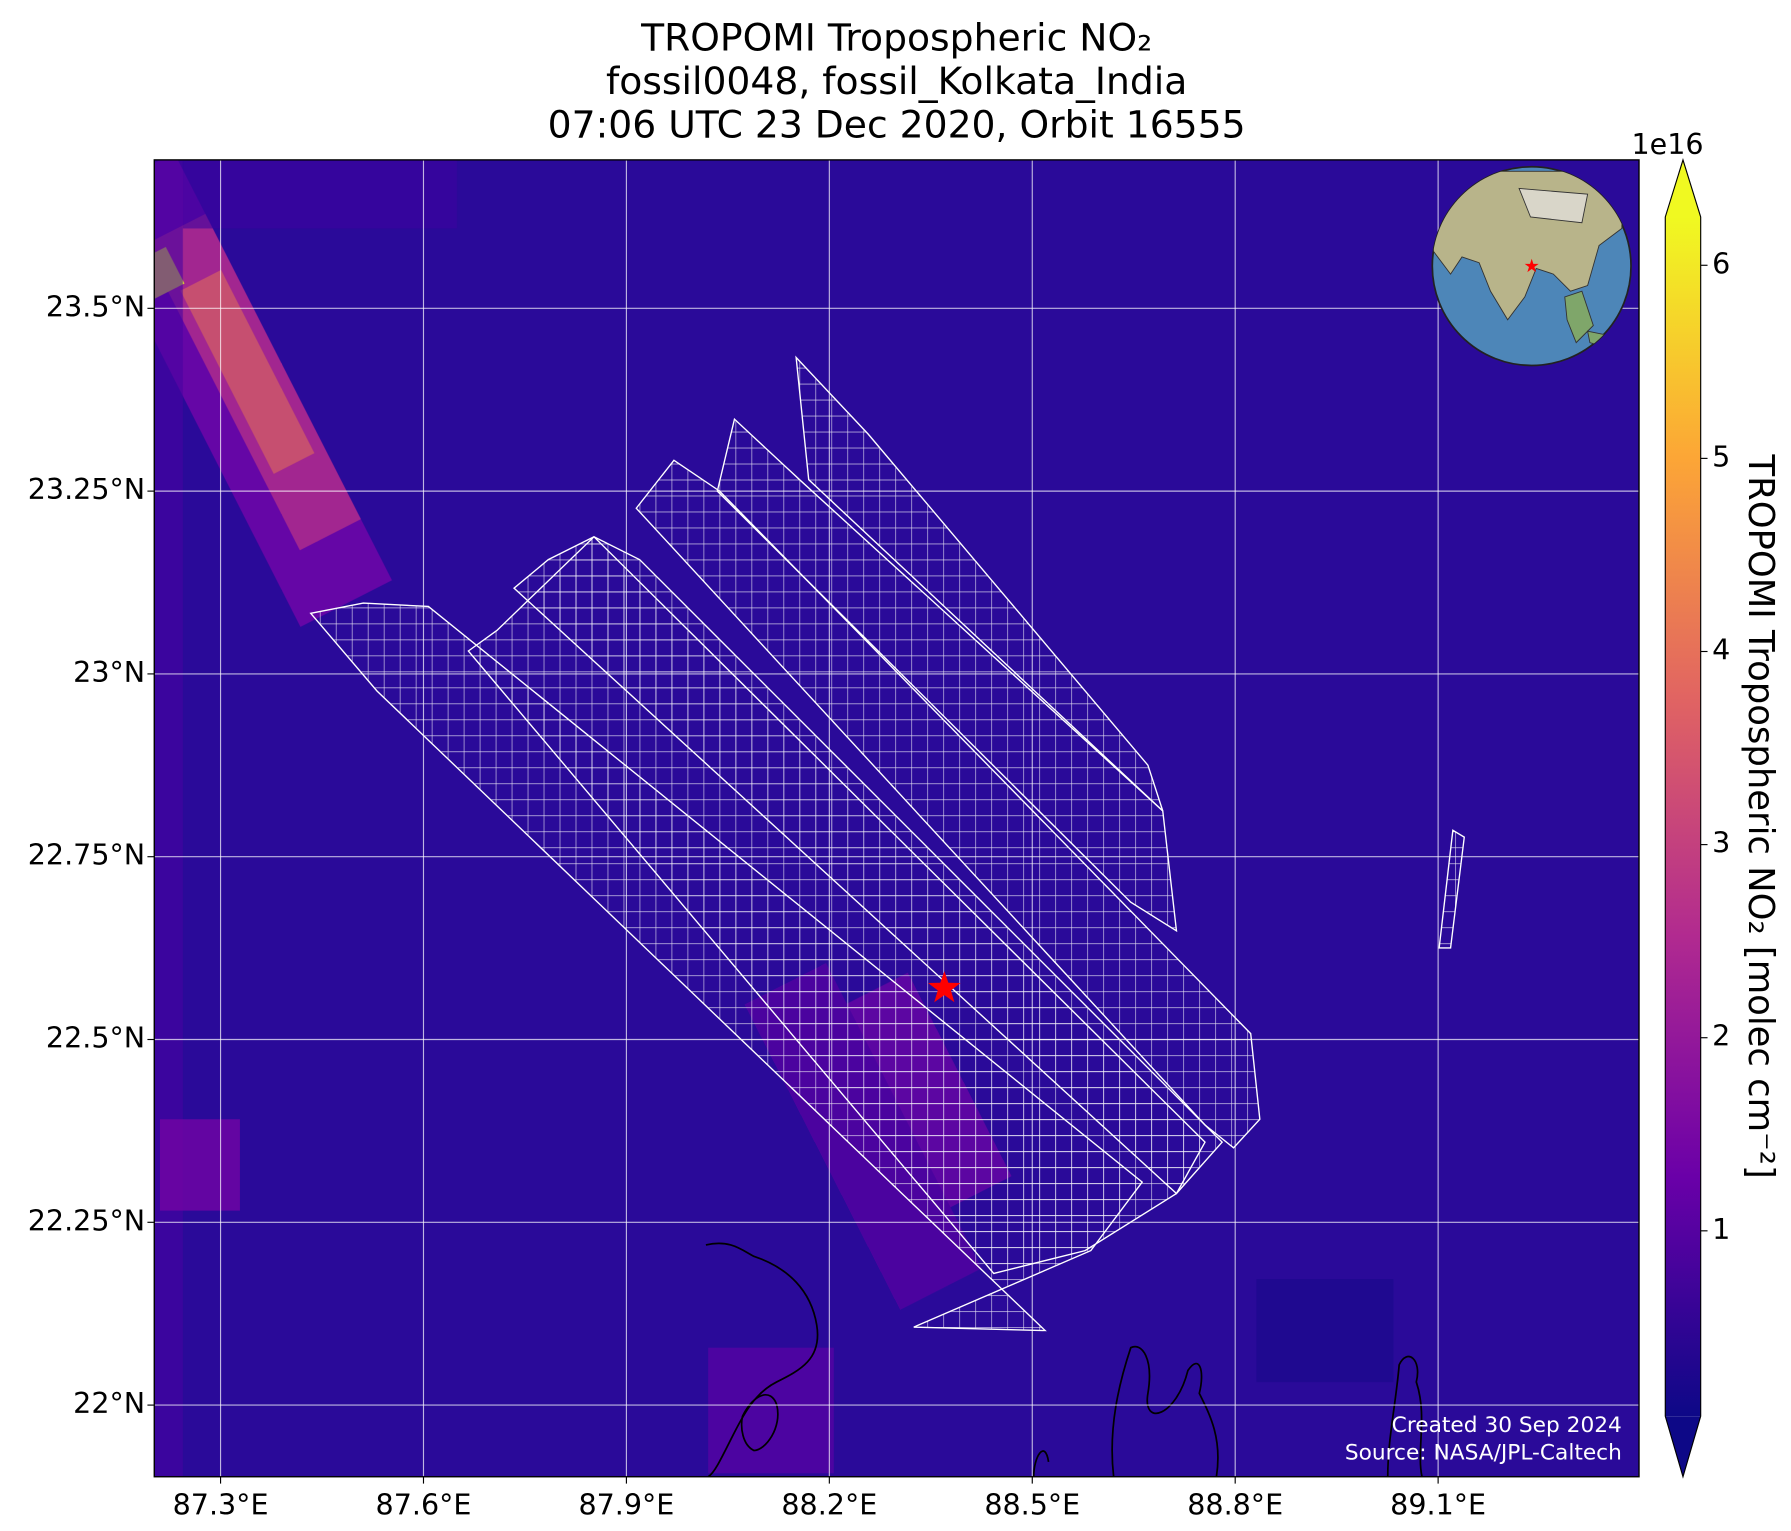  Describe the element at coordinates (424, 1504) in the screenshot. I see `x-tick-label: 87.6°E` at that location.